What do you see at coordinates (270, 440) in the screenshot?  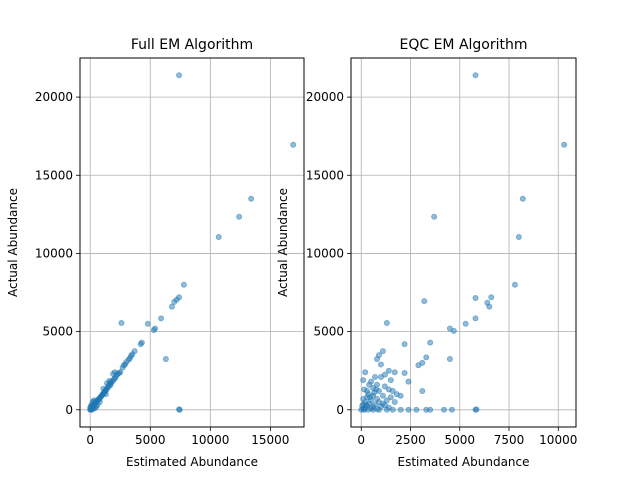 I see `x-tick-label: 15000` at bounding box center [270, 440].